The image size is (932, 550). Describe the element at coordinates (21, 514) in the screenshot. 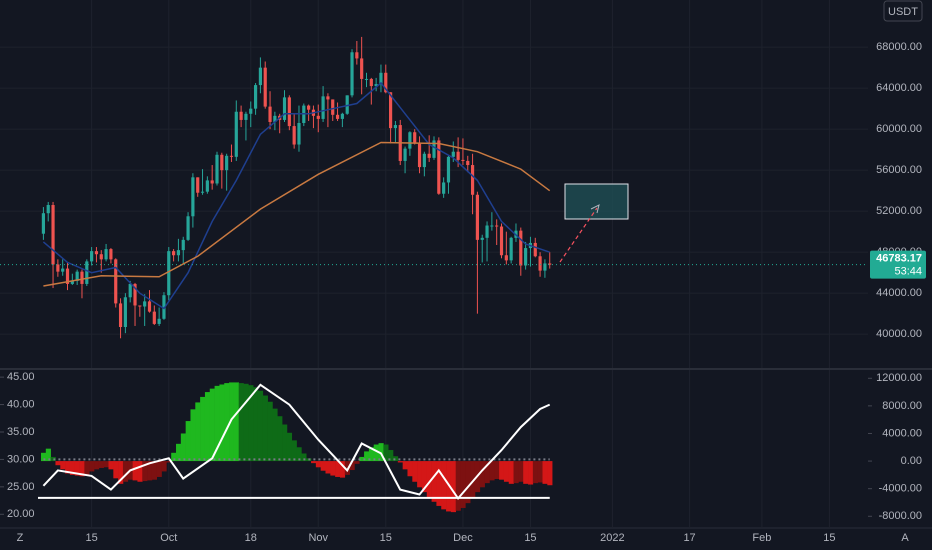

I see `y-tick-label: 20.00` at that location.